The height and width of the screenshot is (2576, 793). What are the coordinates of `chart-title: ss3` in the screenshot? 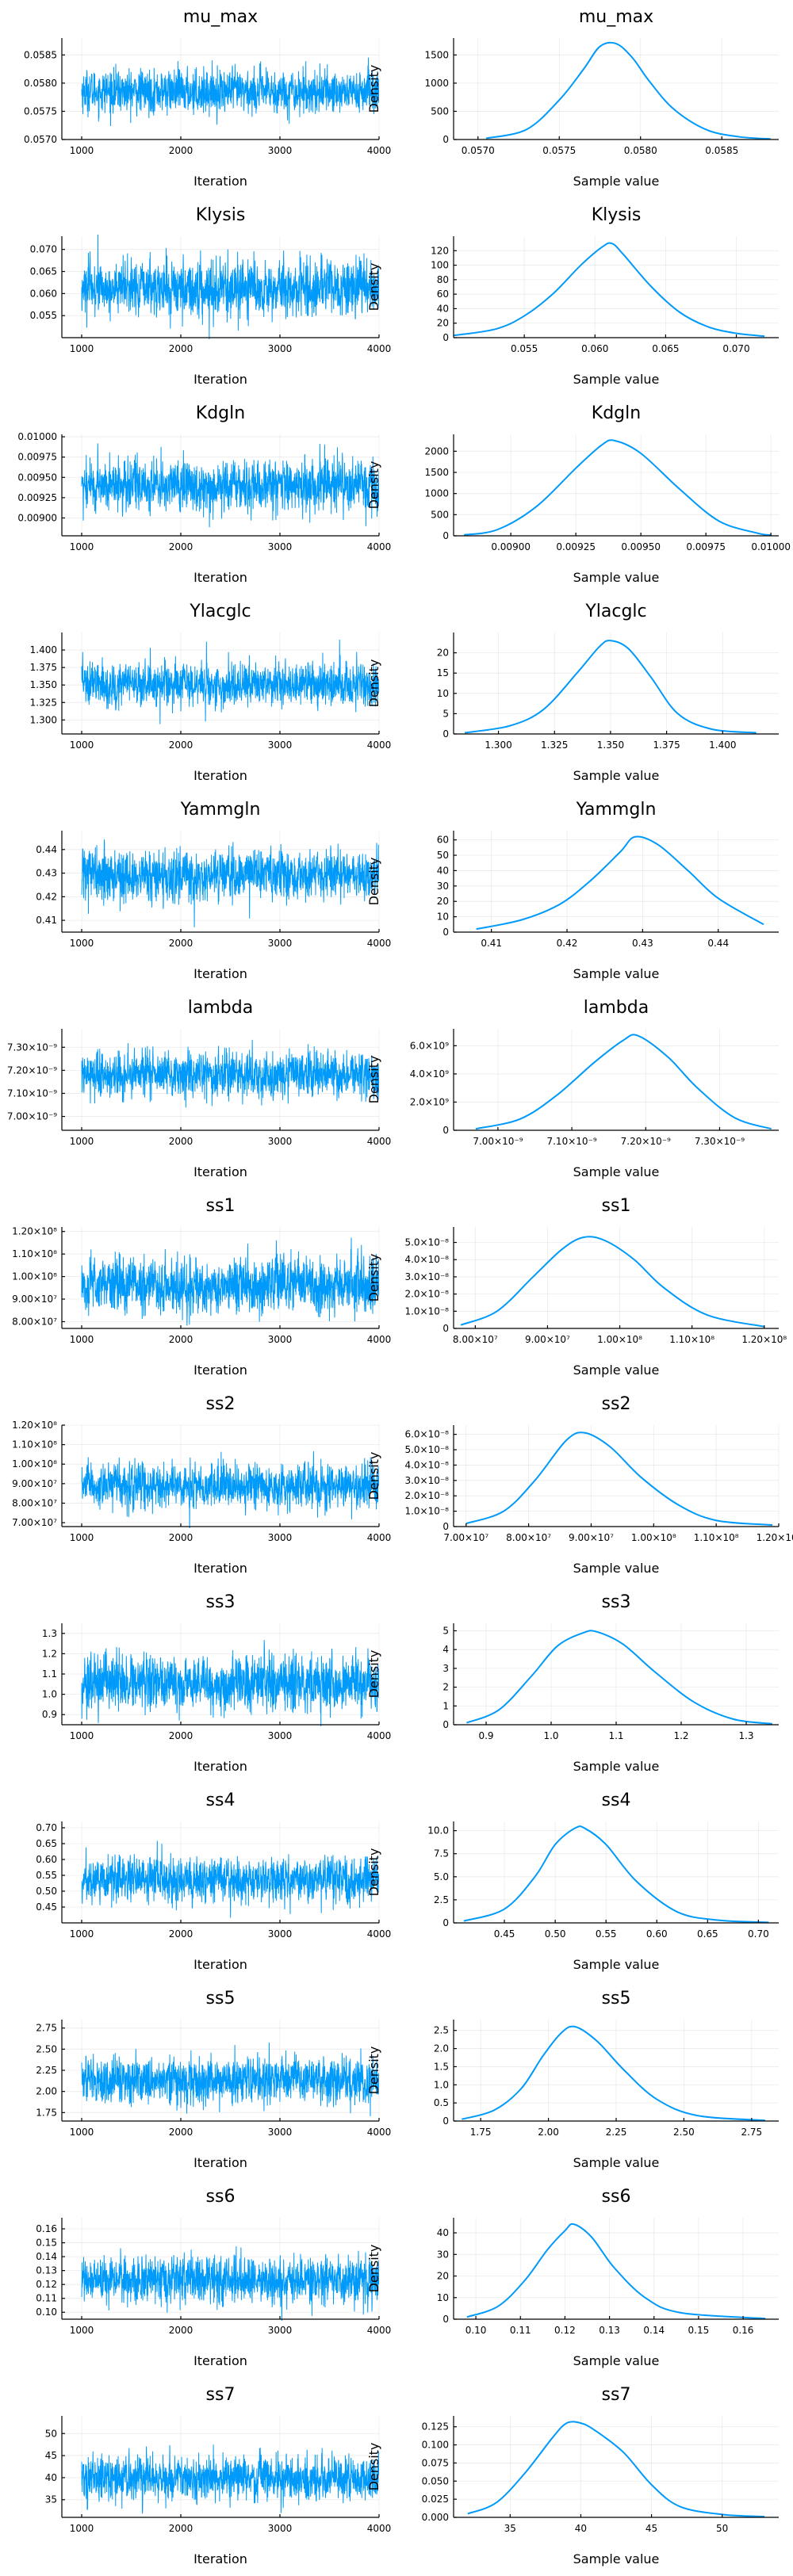 It's located at (221, 1602).